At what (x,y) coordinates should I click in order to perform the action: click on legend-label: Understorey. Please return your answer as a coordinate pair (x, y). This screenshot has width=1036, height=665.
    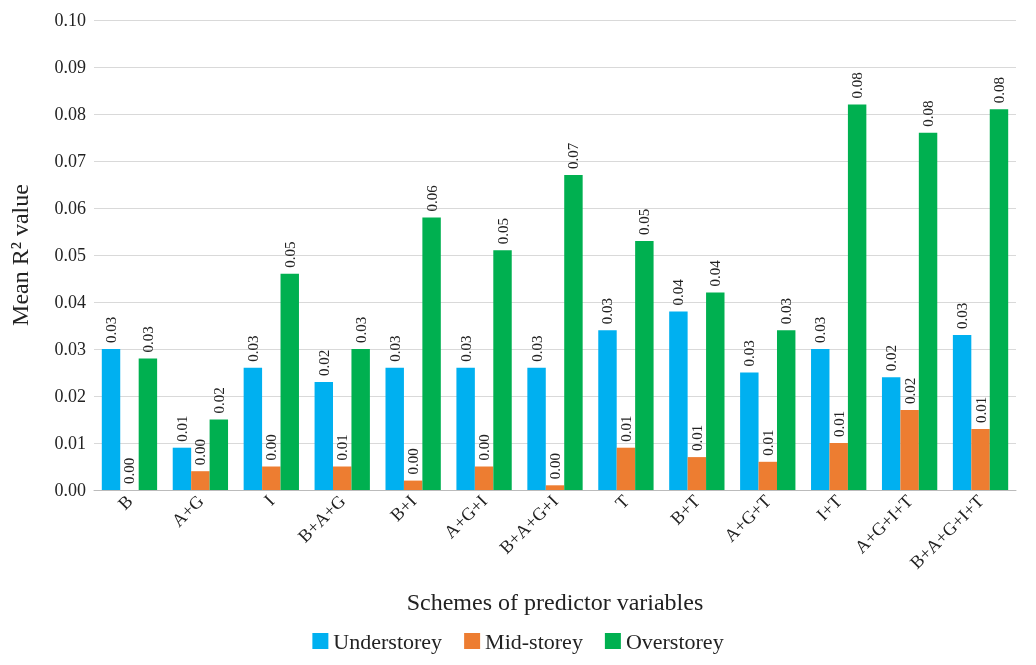
    Looking at the image, I should click on (388, 641).